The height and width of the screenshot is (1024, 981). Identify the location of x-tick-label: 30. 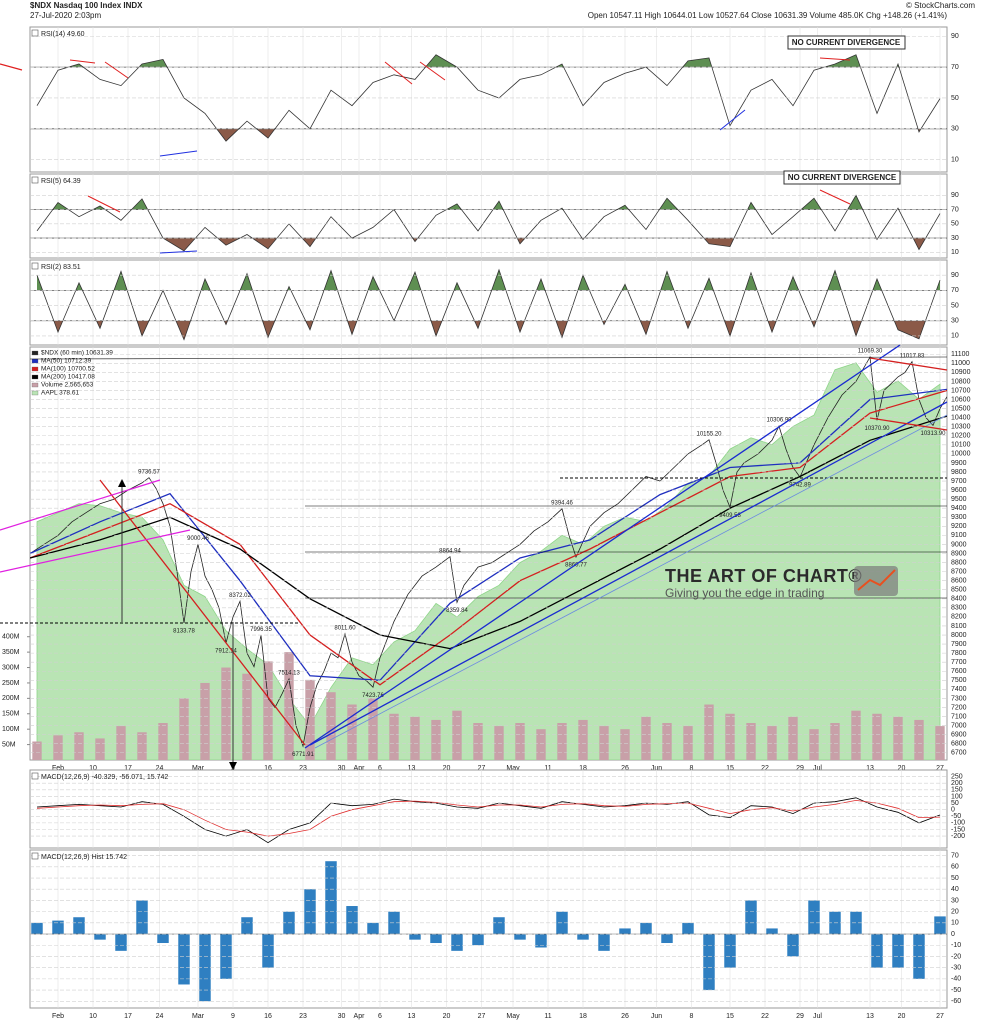
(342, 1016).